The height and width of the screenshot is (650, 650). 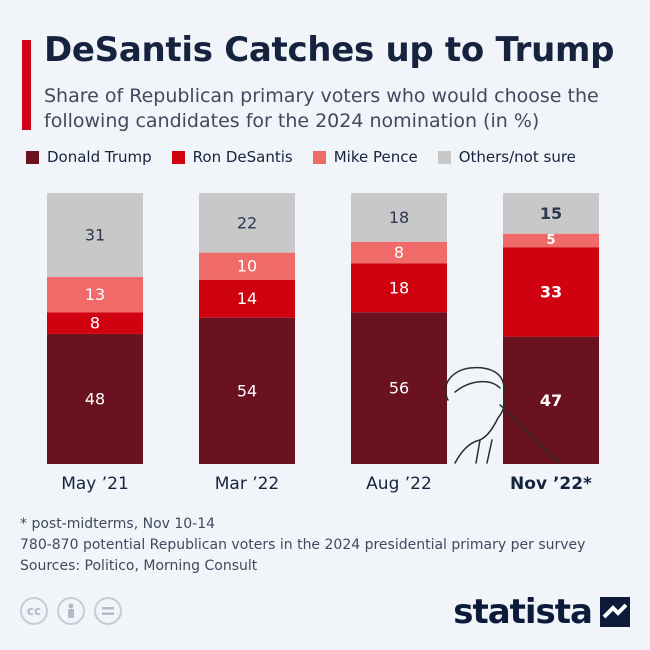 What do you see at coordinates (26, 85) in the screenshot?
I see `title-accent-bar` at bounding box center [26, 85].